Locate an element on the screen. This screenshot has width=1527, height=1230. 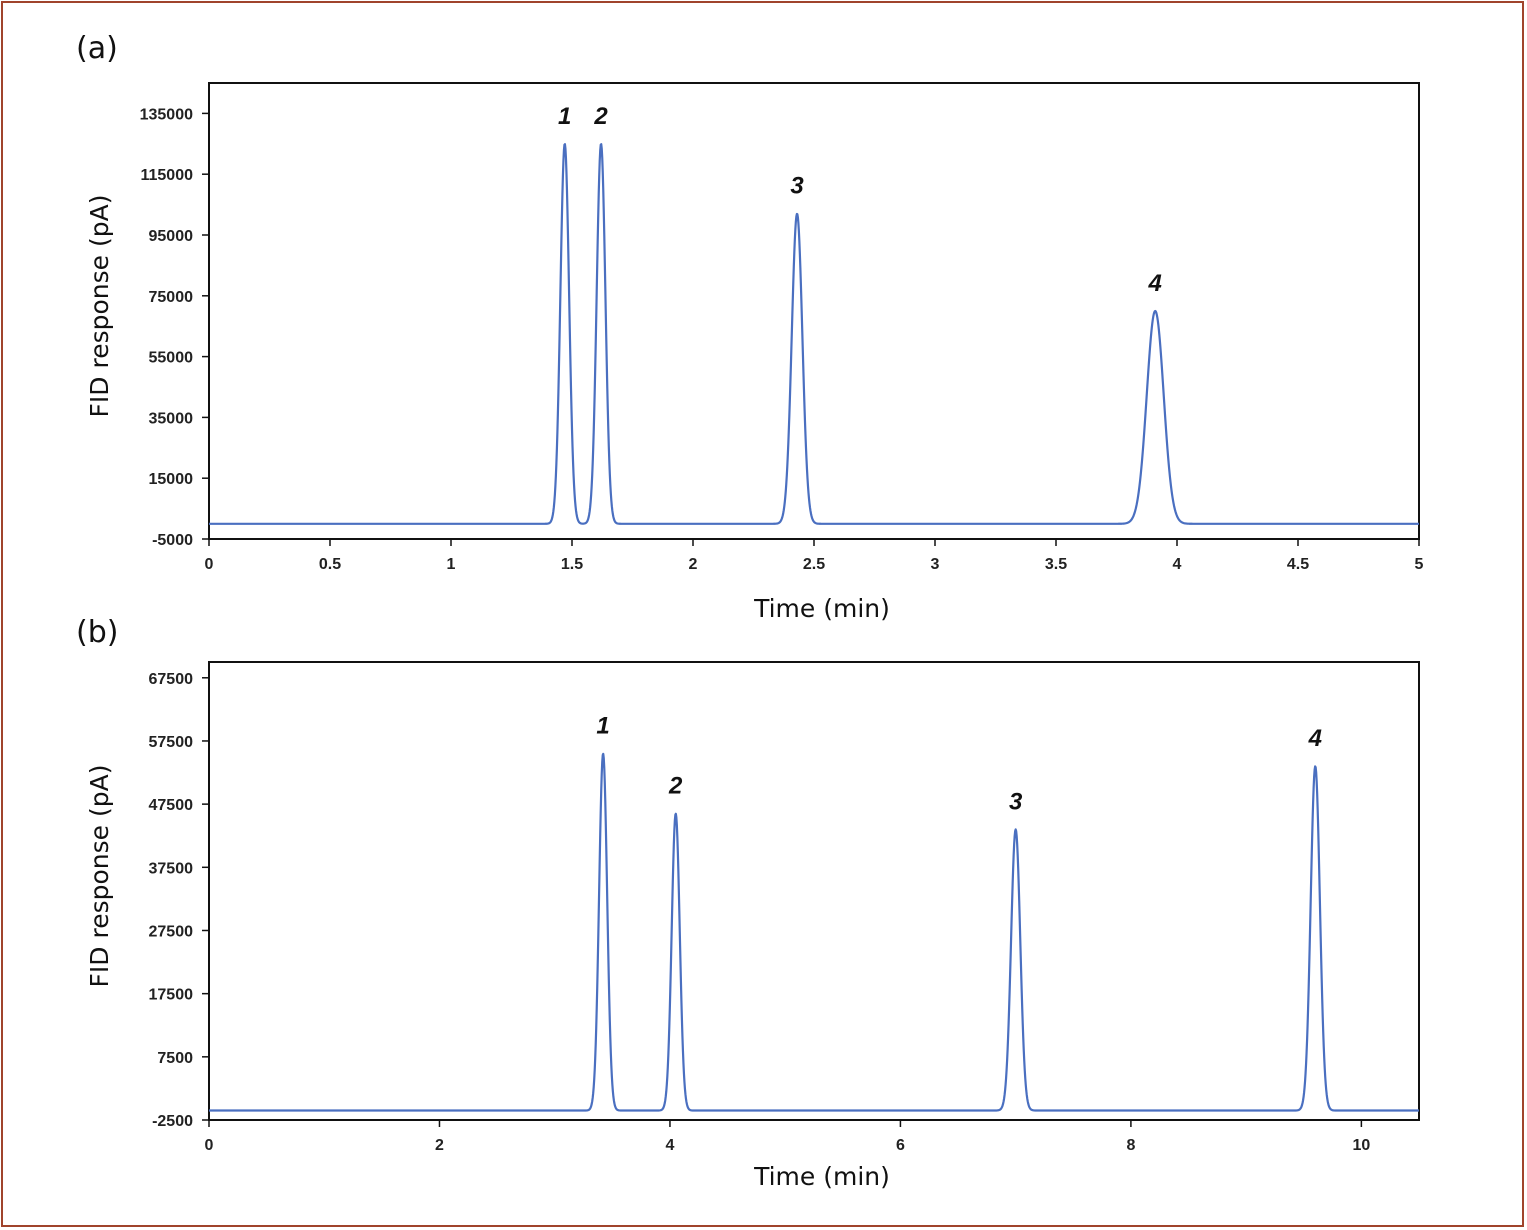
panel-b-y-tick-label: 57500 is located at coordinates (171, 742).